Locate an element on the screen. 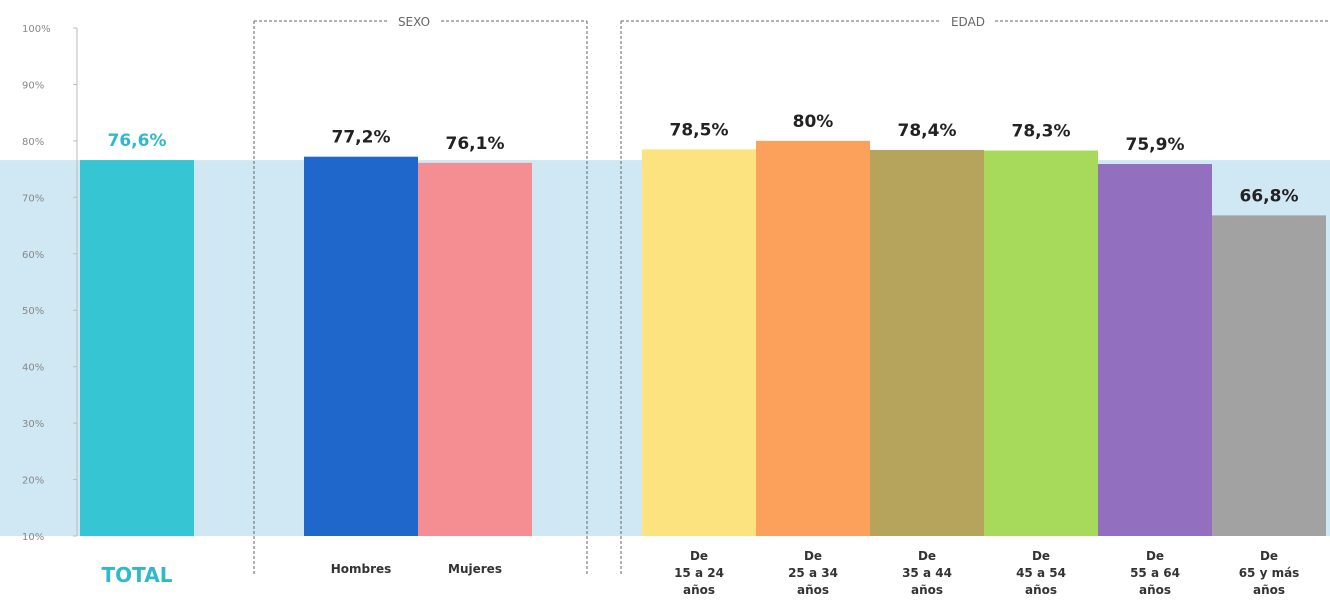 Image resolution: width=1330 pixels, height=608 pixels. category-label-mujeres: Mujeres is located at coordinates (475, 569).